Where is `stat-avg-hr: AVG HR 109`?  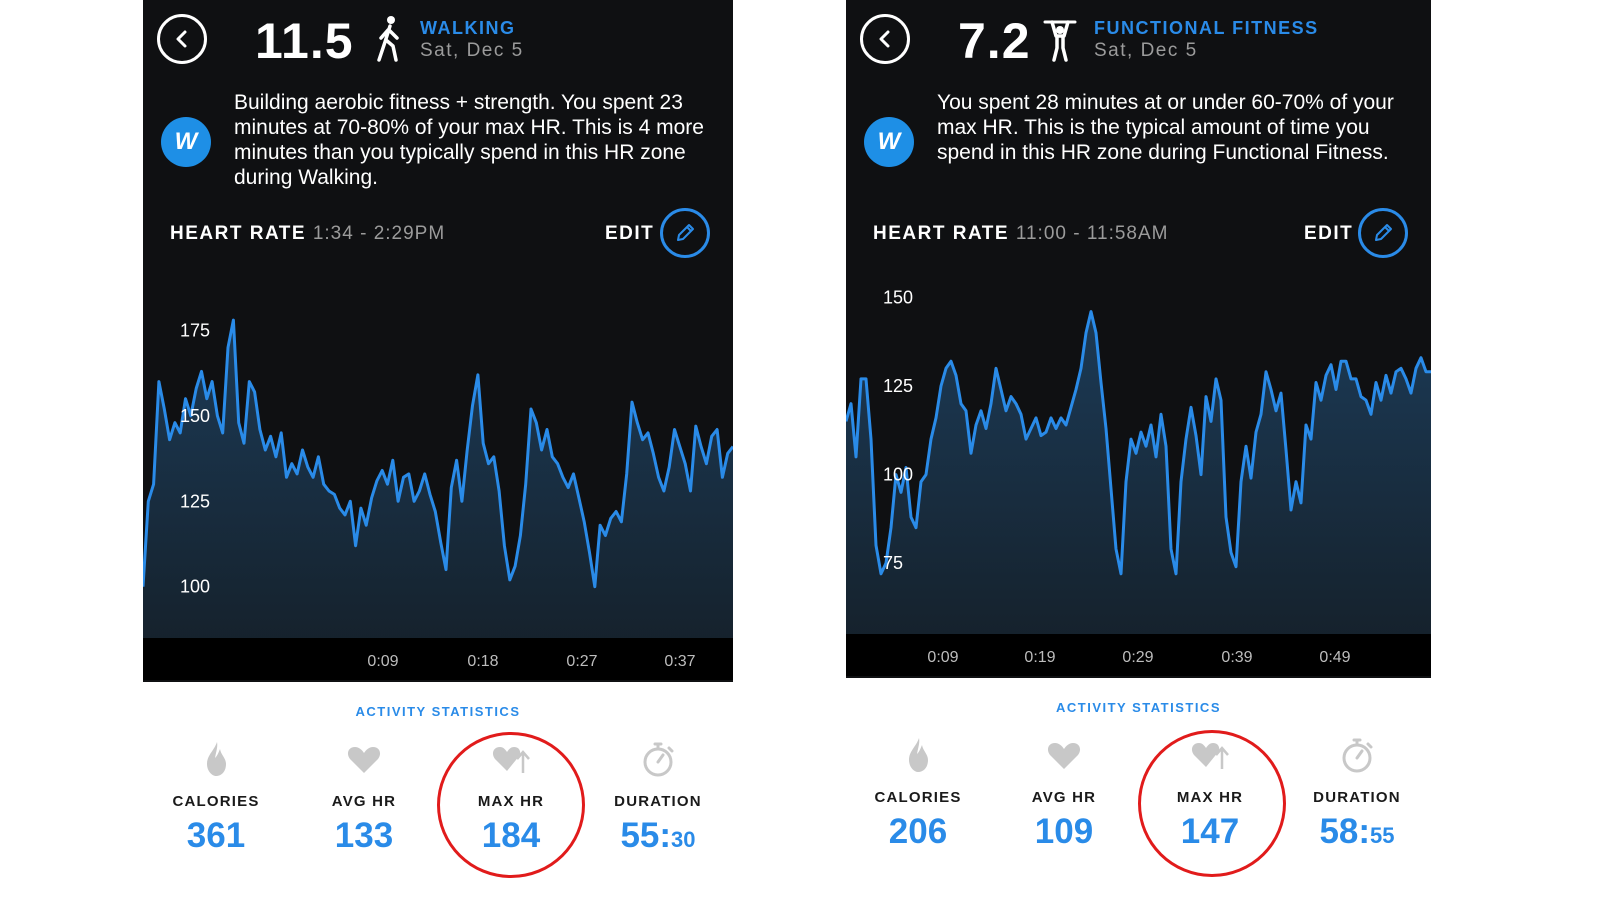 stat-avg-hr: AVG HR 109 is located at coordinates (1064, 793).